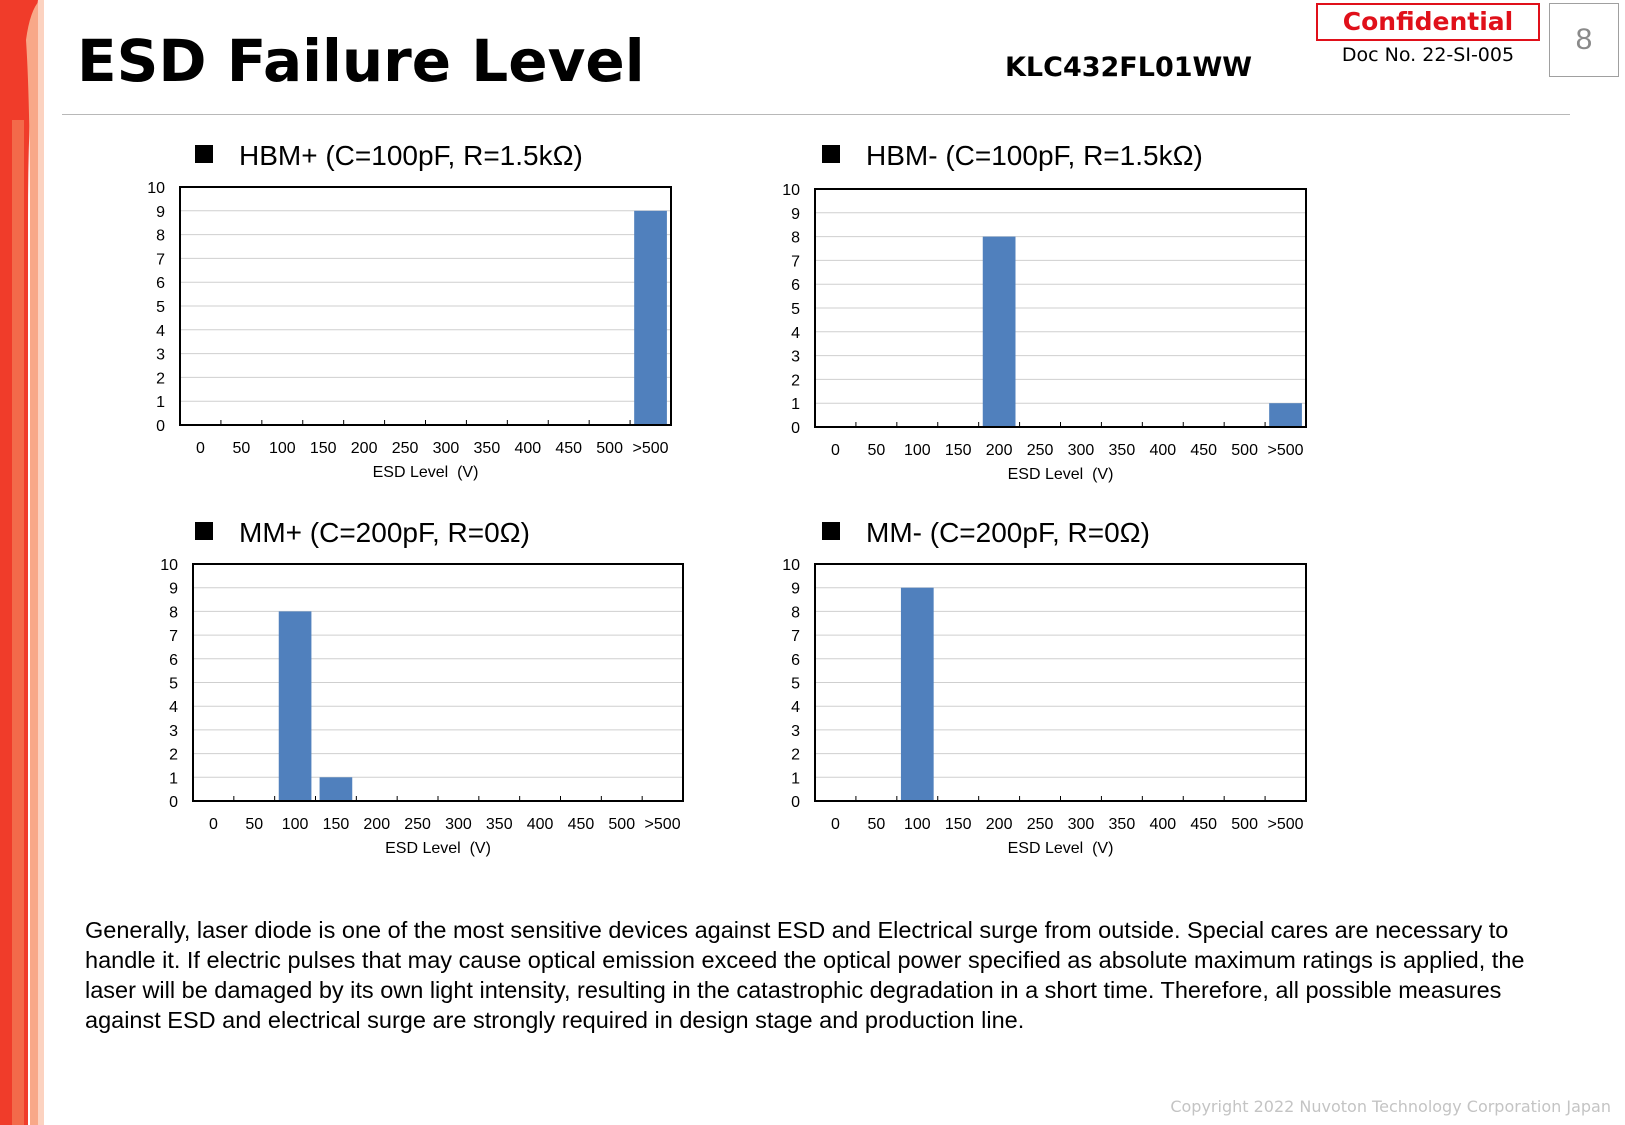 Image resolution: width=1625 pixels, height=1125 pixels. I want to click on chart-title-text: HBM- (C=100pF, R=1.5kΩ), so click(1034, 155).